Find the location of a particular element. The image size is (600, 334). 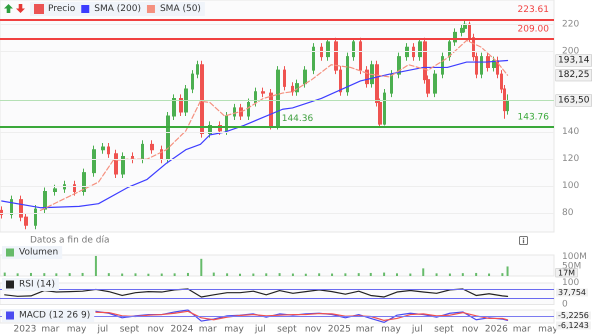

ref-line-label: 223.61 is located at coordinates (533, 9).